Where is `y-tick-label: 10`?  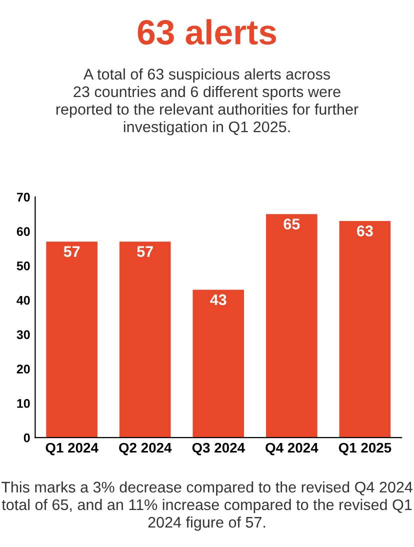
y-tick-label: 10 is located at coordinates (23, 403).